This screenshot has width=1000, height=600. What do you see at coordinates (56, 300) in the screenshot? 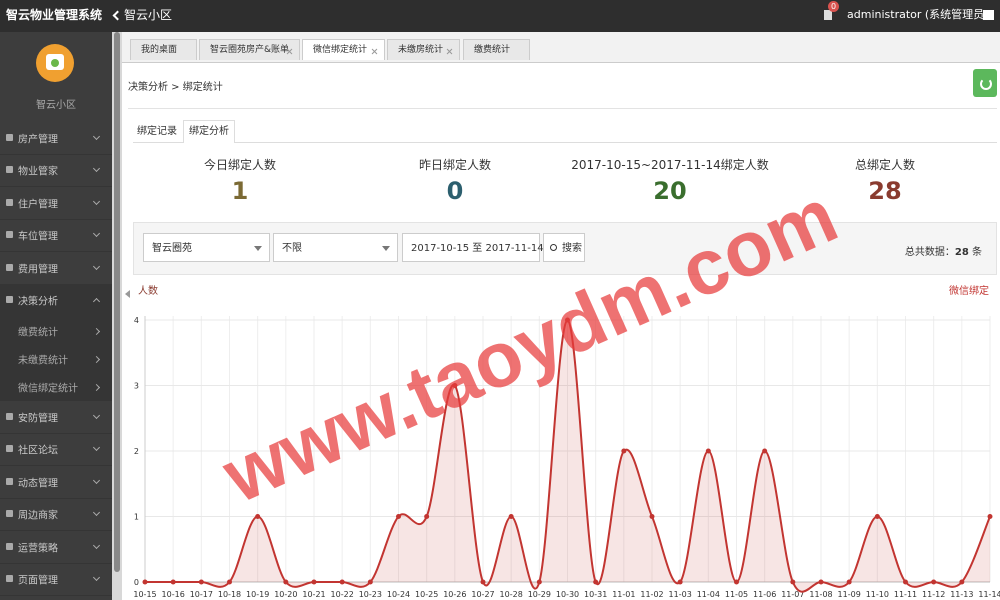
I see `menu-item: 决策分析` at bounding box center [56, 300].